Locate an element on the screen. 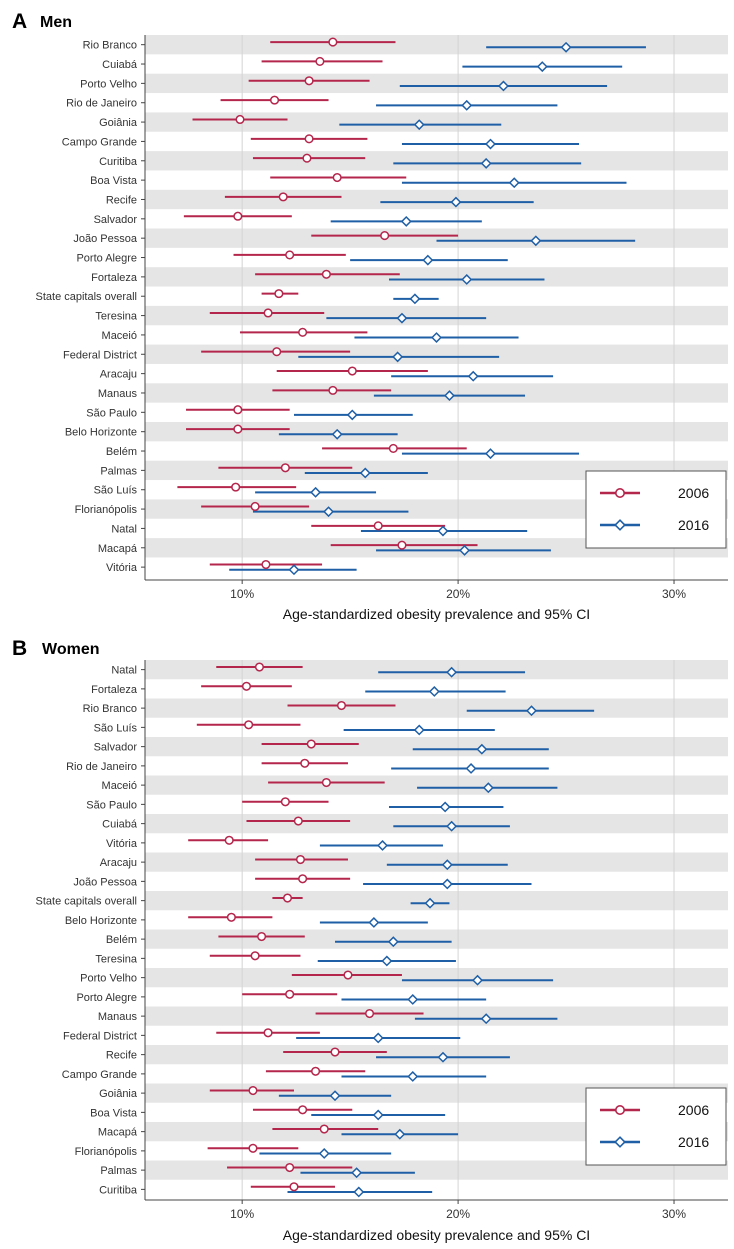 The height and width of the screenshot is (1249, 734). city-label: Aracaju is located at coordinates (118, 375).